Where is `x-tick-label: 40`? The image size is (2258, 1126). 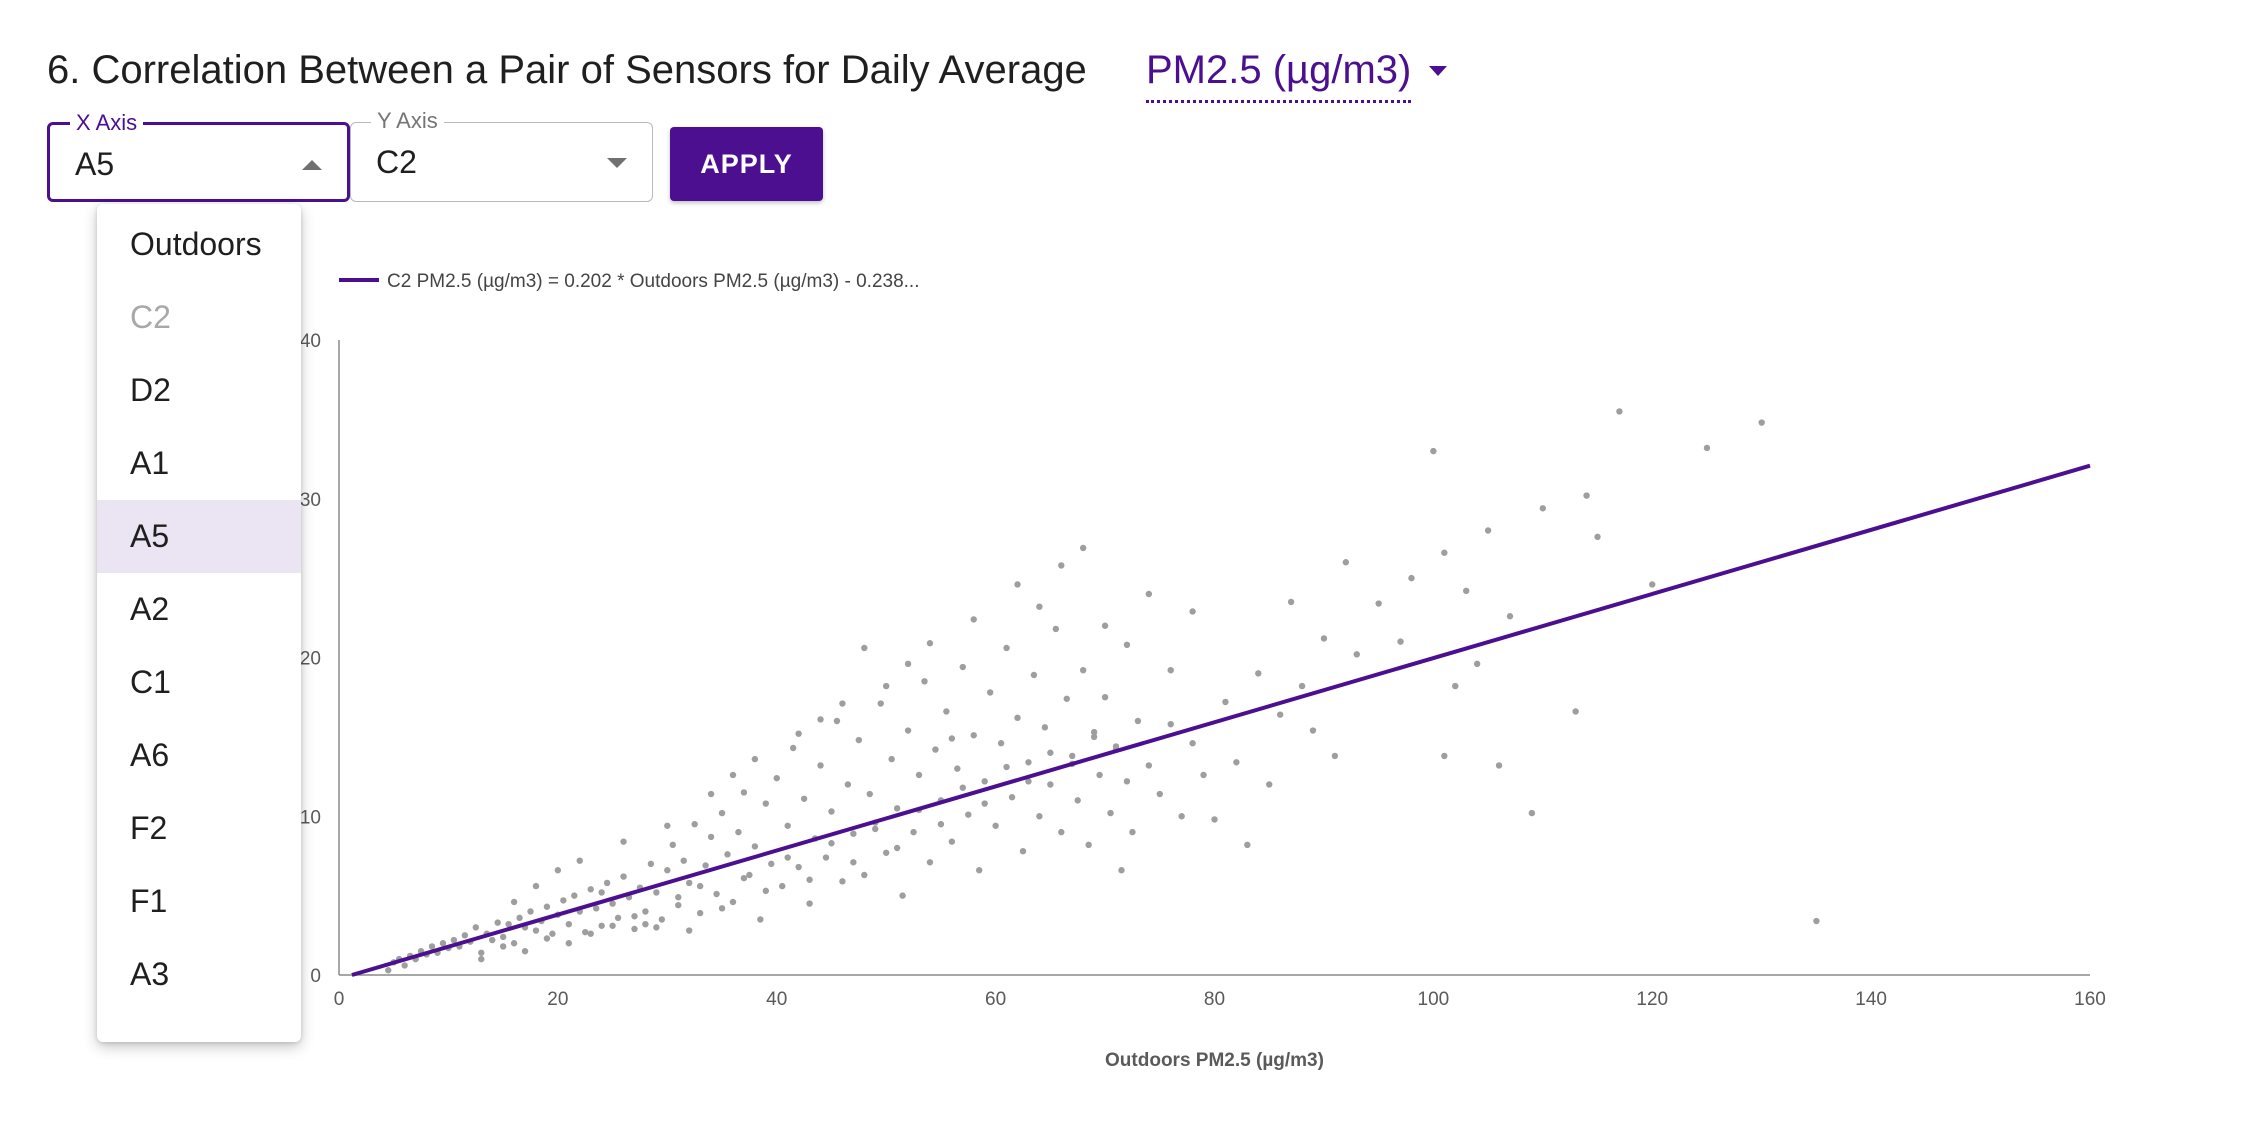
x-tick-label: 40 is located at coordinates (776, 999).